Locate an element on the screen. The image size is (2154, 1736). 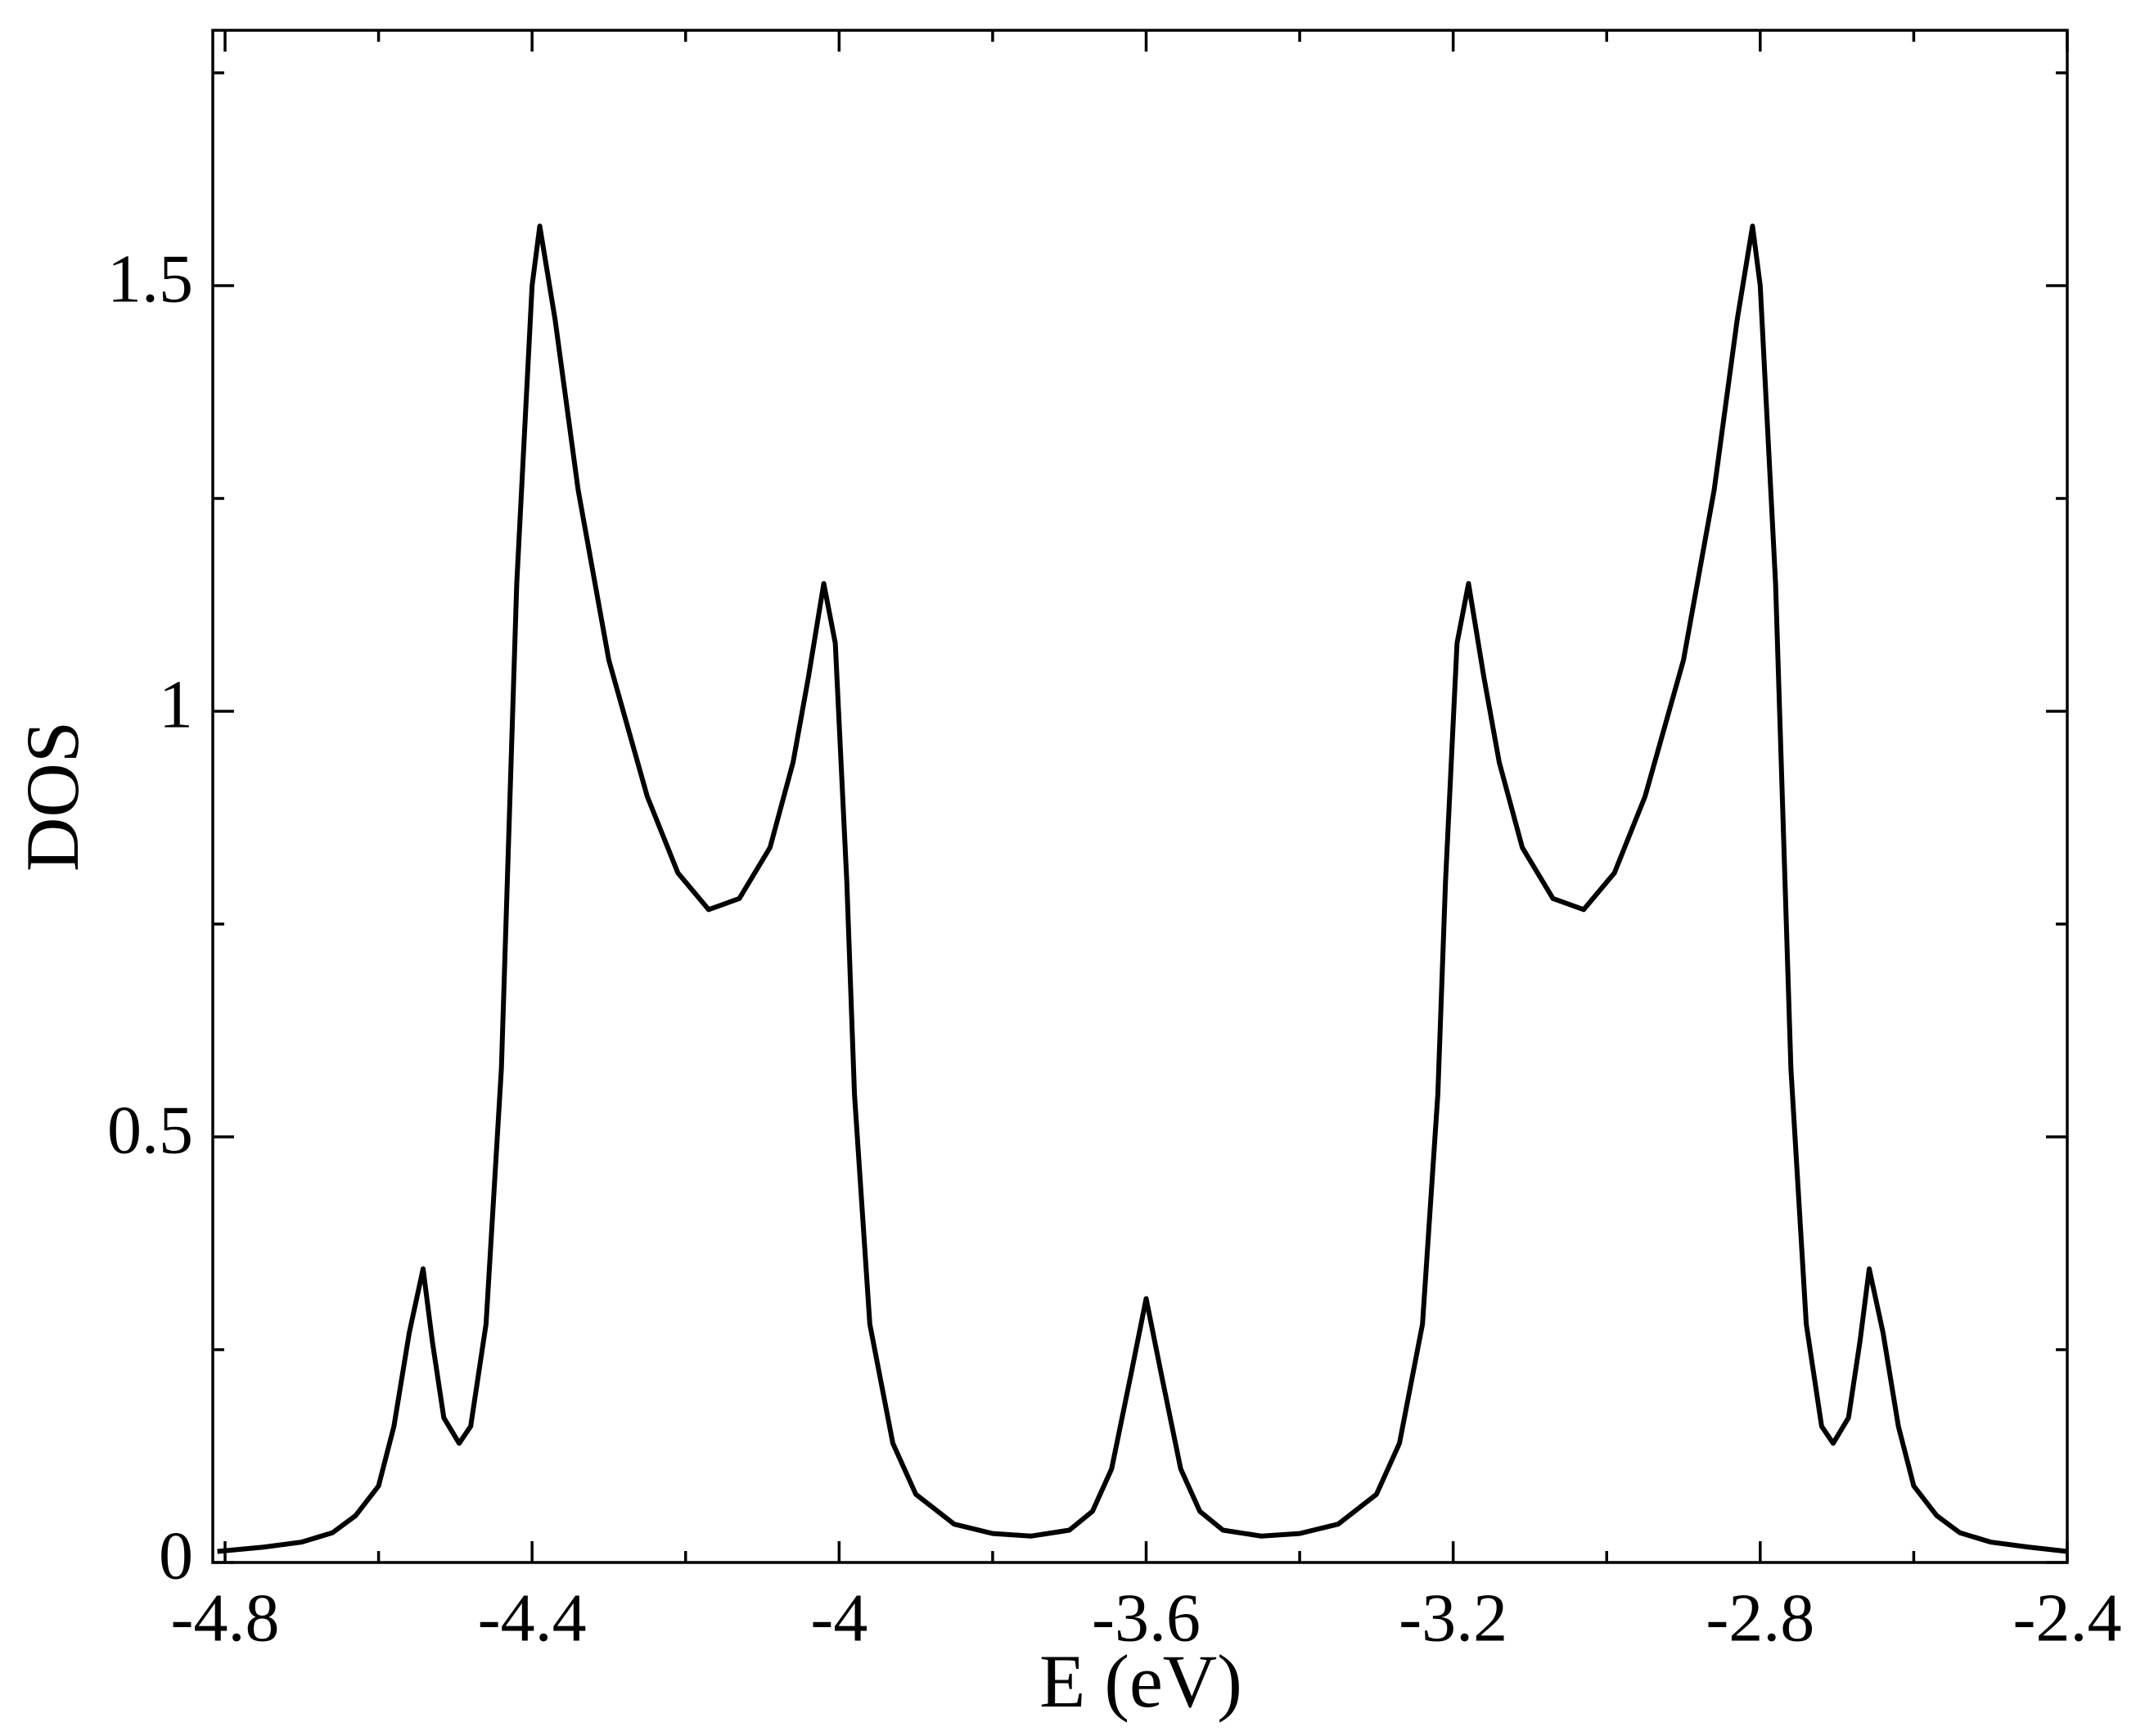
y-axis-label: DOS is located at coordinates (53, 796).